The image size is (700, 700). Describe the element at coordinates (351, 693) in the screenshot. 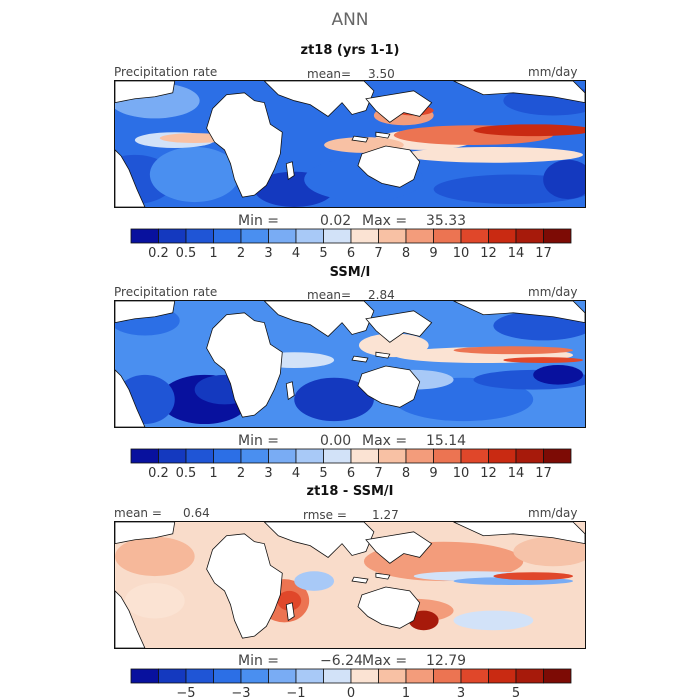

I see `colorbar-tick-label: 0` at that location.